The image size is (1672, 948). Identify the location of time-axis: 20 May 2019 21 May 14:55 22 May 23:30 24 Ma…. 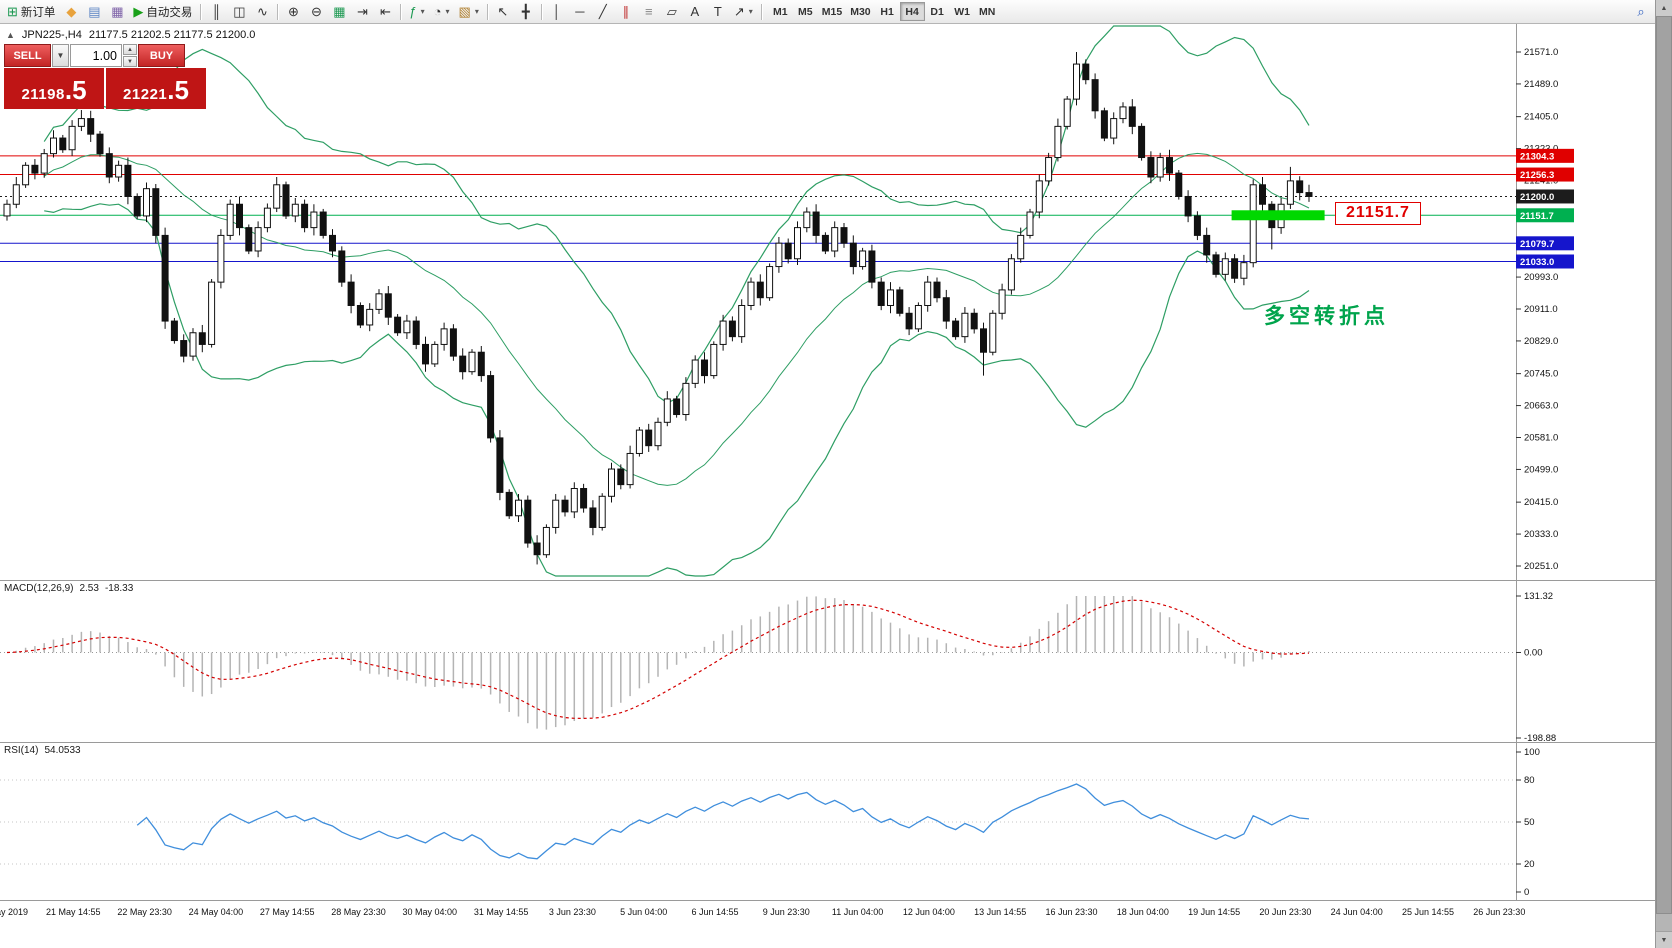
(762, 914).